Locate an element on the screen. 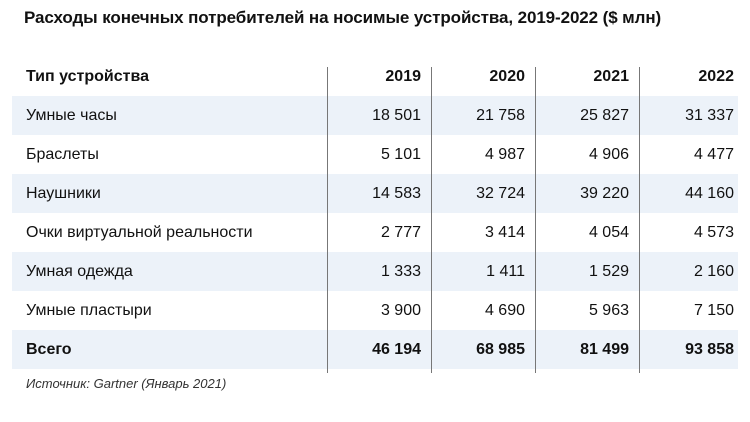 This screenshot has width=750, height=422. source-note: Источник: Gartner (Январь 2021) is located at coordinates (126, 383).